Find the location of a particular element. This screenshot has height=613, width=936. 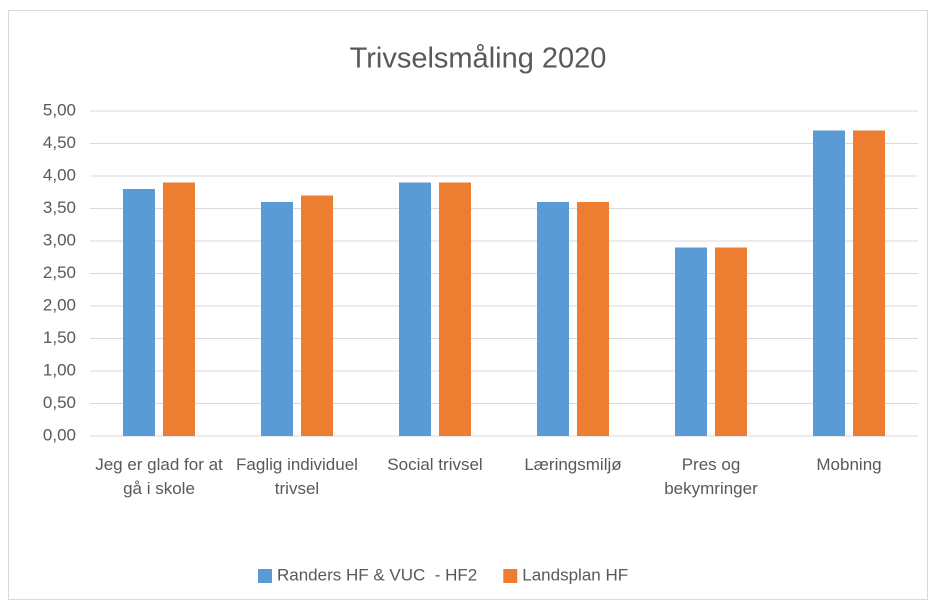

x-tick-label: Jeg er glad for at gå i skole is located at coordinates (159, 476).